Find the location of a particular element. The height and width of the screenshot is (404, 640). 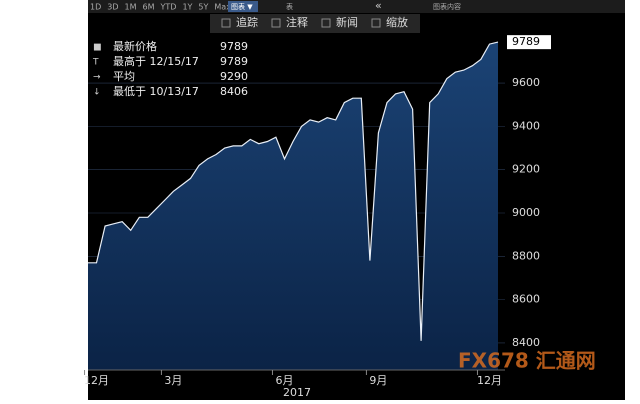

chart-menu-bg is located at coordinates (243, 6).